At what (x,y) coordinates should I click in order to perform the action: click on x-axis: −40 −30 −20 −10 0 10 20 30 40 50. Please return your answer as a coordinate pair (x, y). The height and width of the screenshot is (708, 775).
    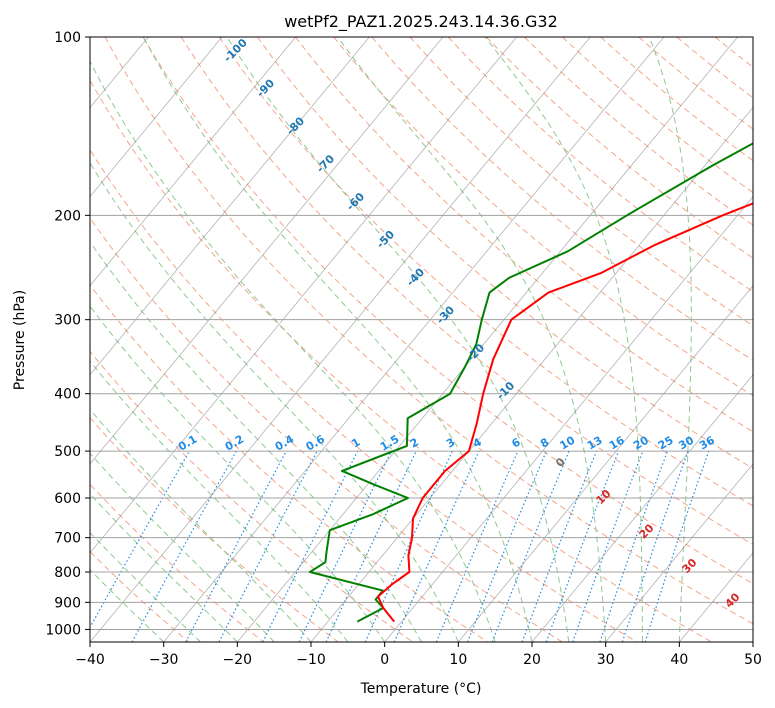
    Looking at the image, I should click on (418, 655).